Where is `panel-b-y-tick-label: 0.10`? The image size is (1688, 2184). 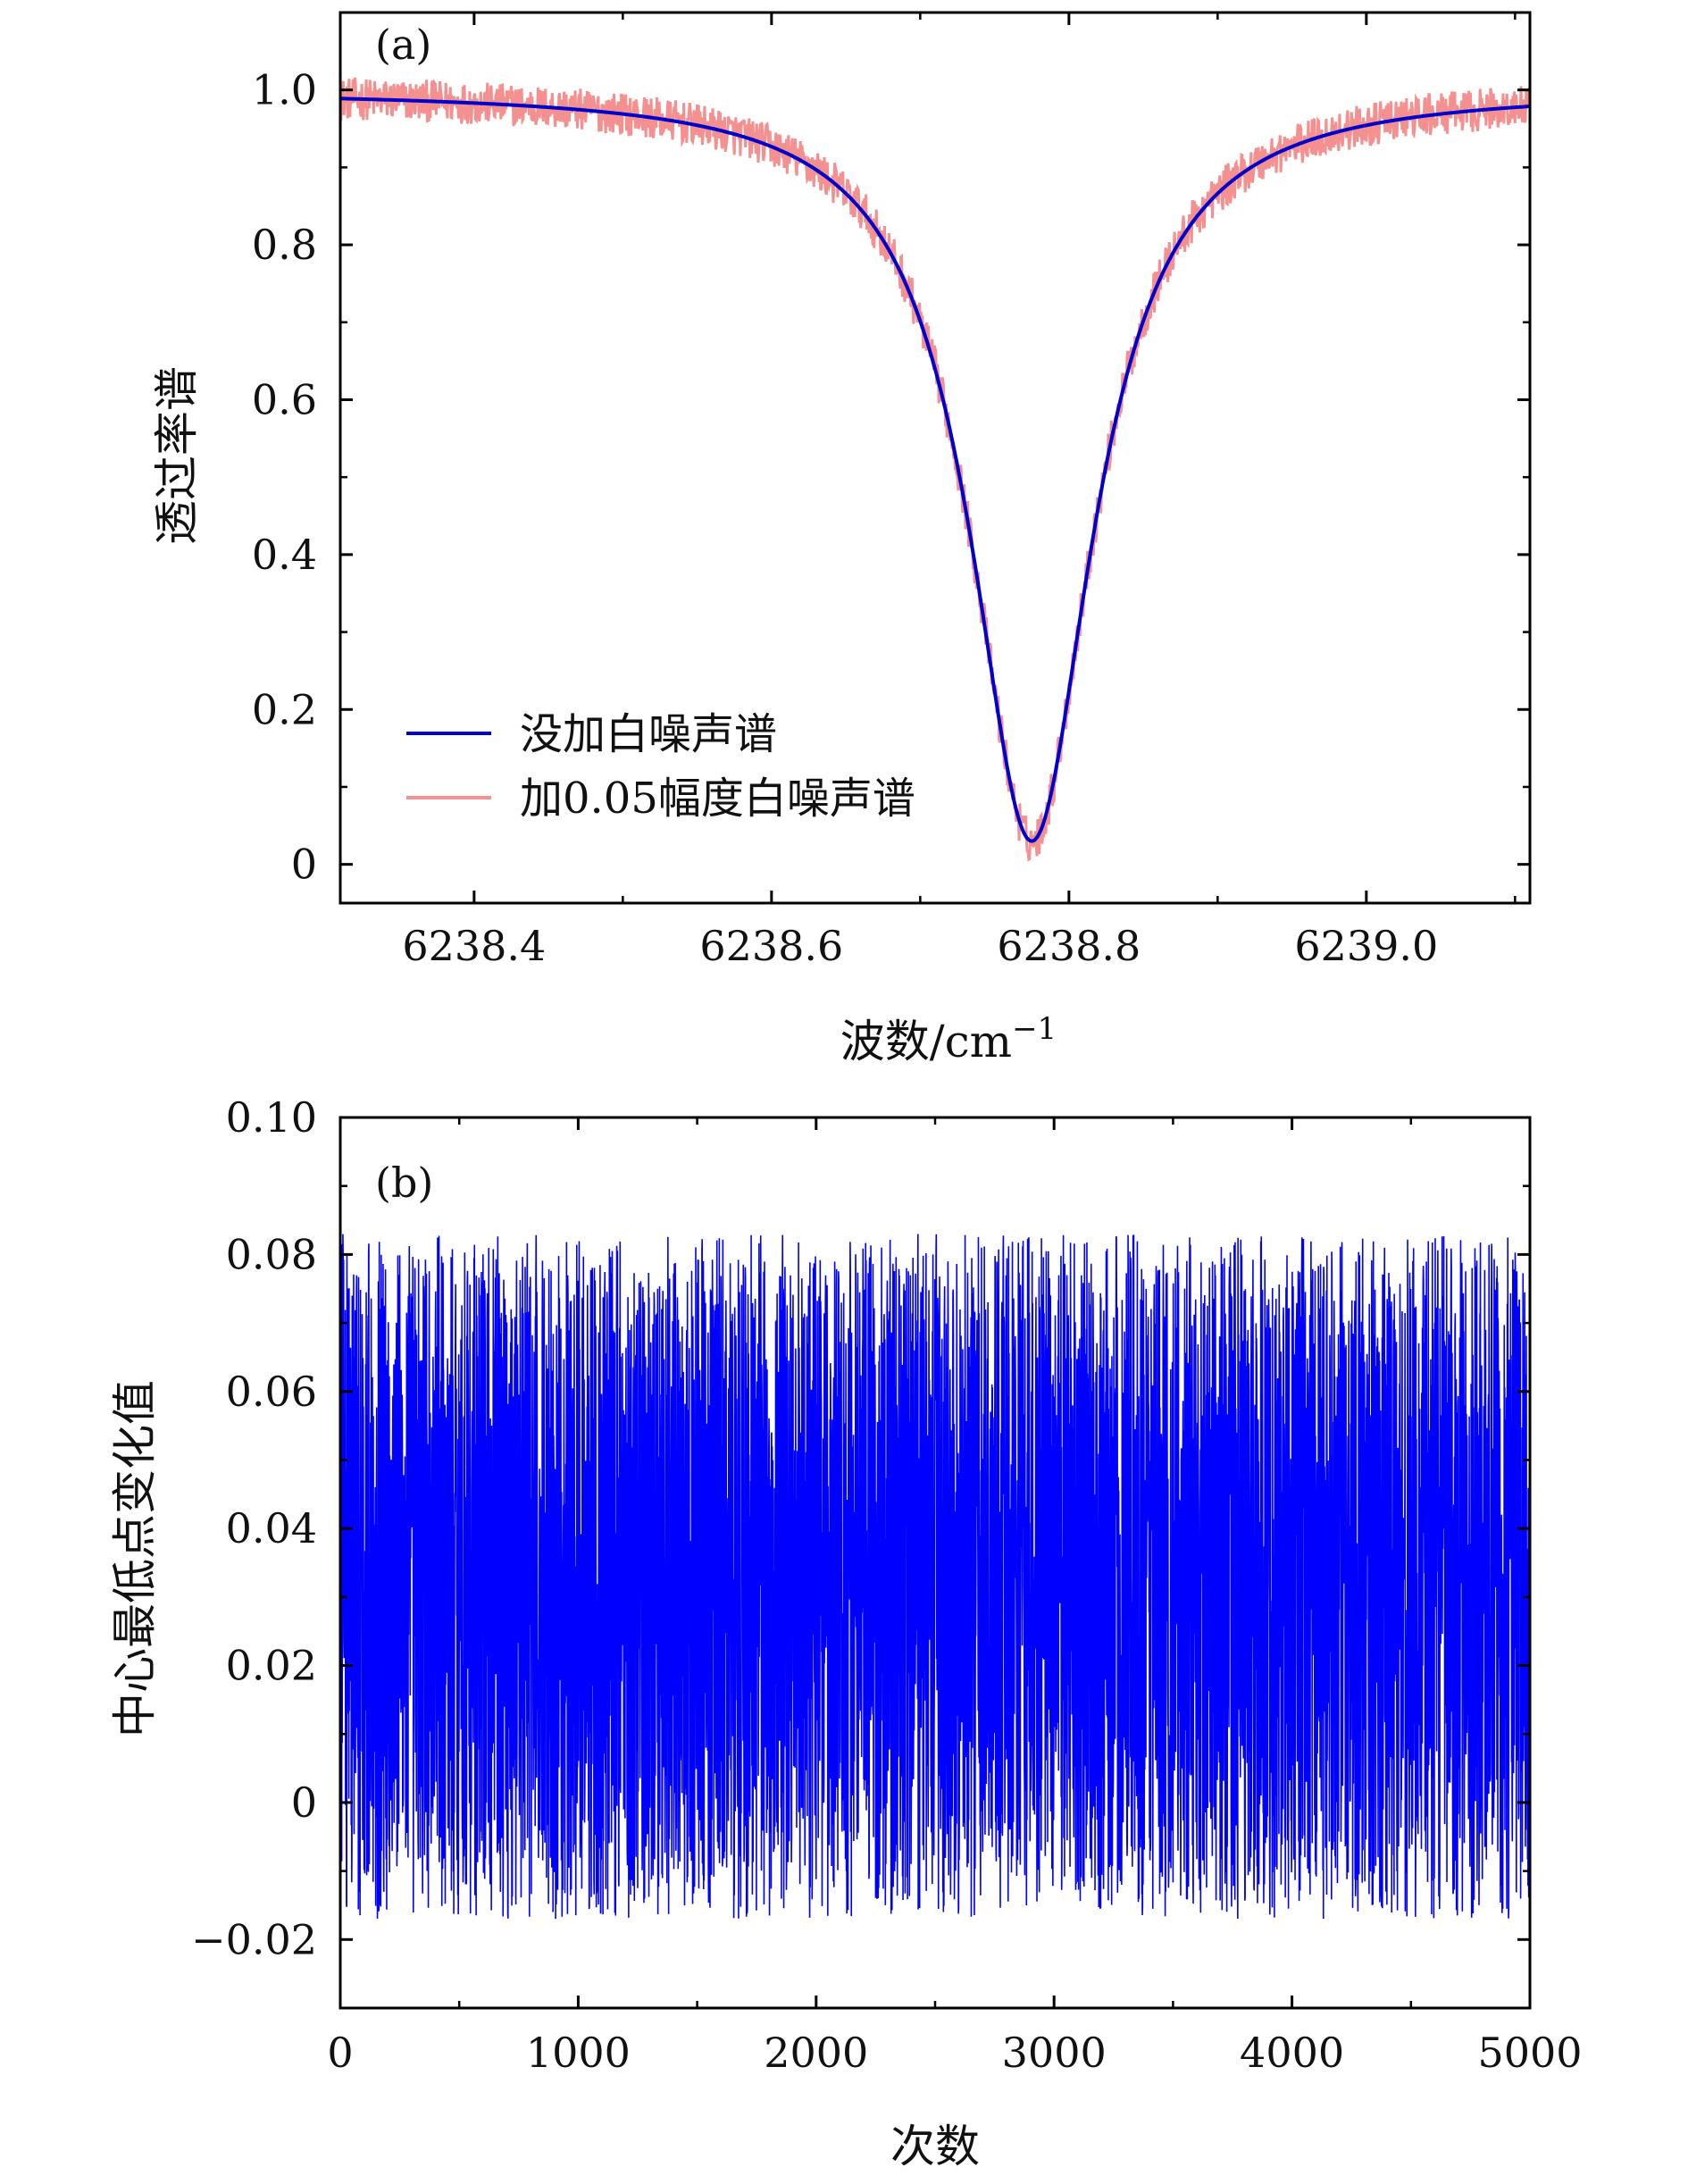 panel-b-y-tick-label: 0.10 is located at coordinates (271, 1117).